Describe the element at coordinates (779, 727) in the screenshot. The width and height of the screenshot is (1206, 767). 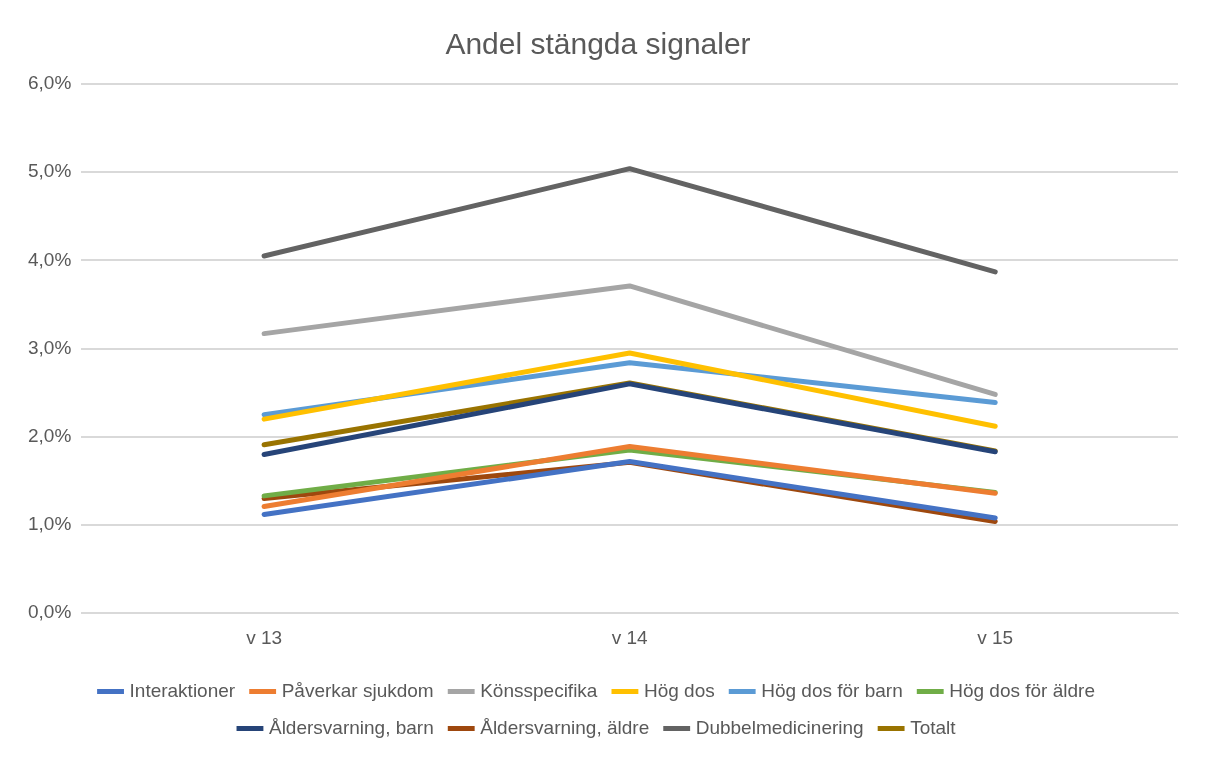
I see `legend-label: Dubbelmedicinering` at that location.